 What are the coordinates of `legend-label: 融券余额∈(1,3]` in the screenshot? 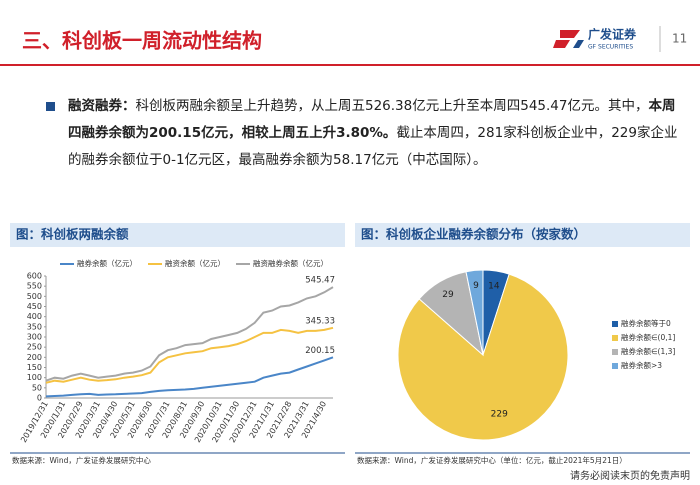 It's located at (648, 351).